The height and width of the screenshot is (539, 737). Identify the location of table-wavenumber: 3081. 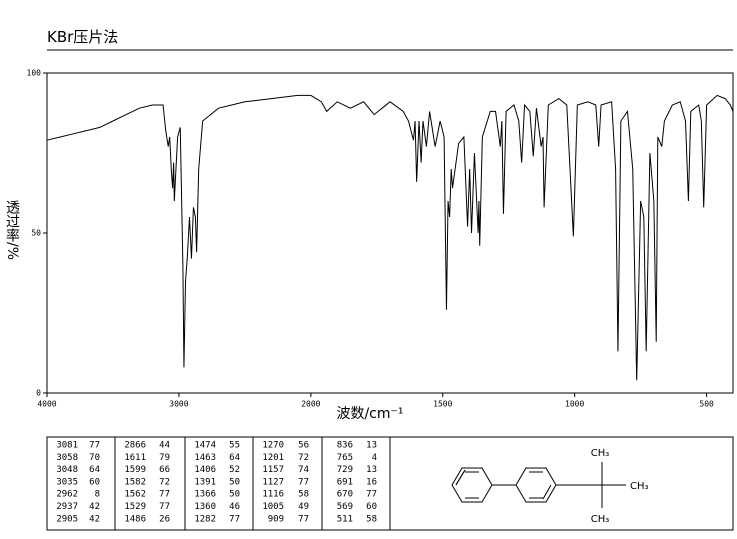
(67, 446).